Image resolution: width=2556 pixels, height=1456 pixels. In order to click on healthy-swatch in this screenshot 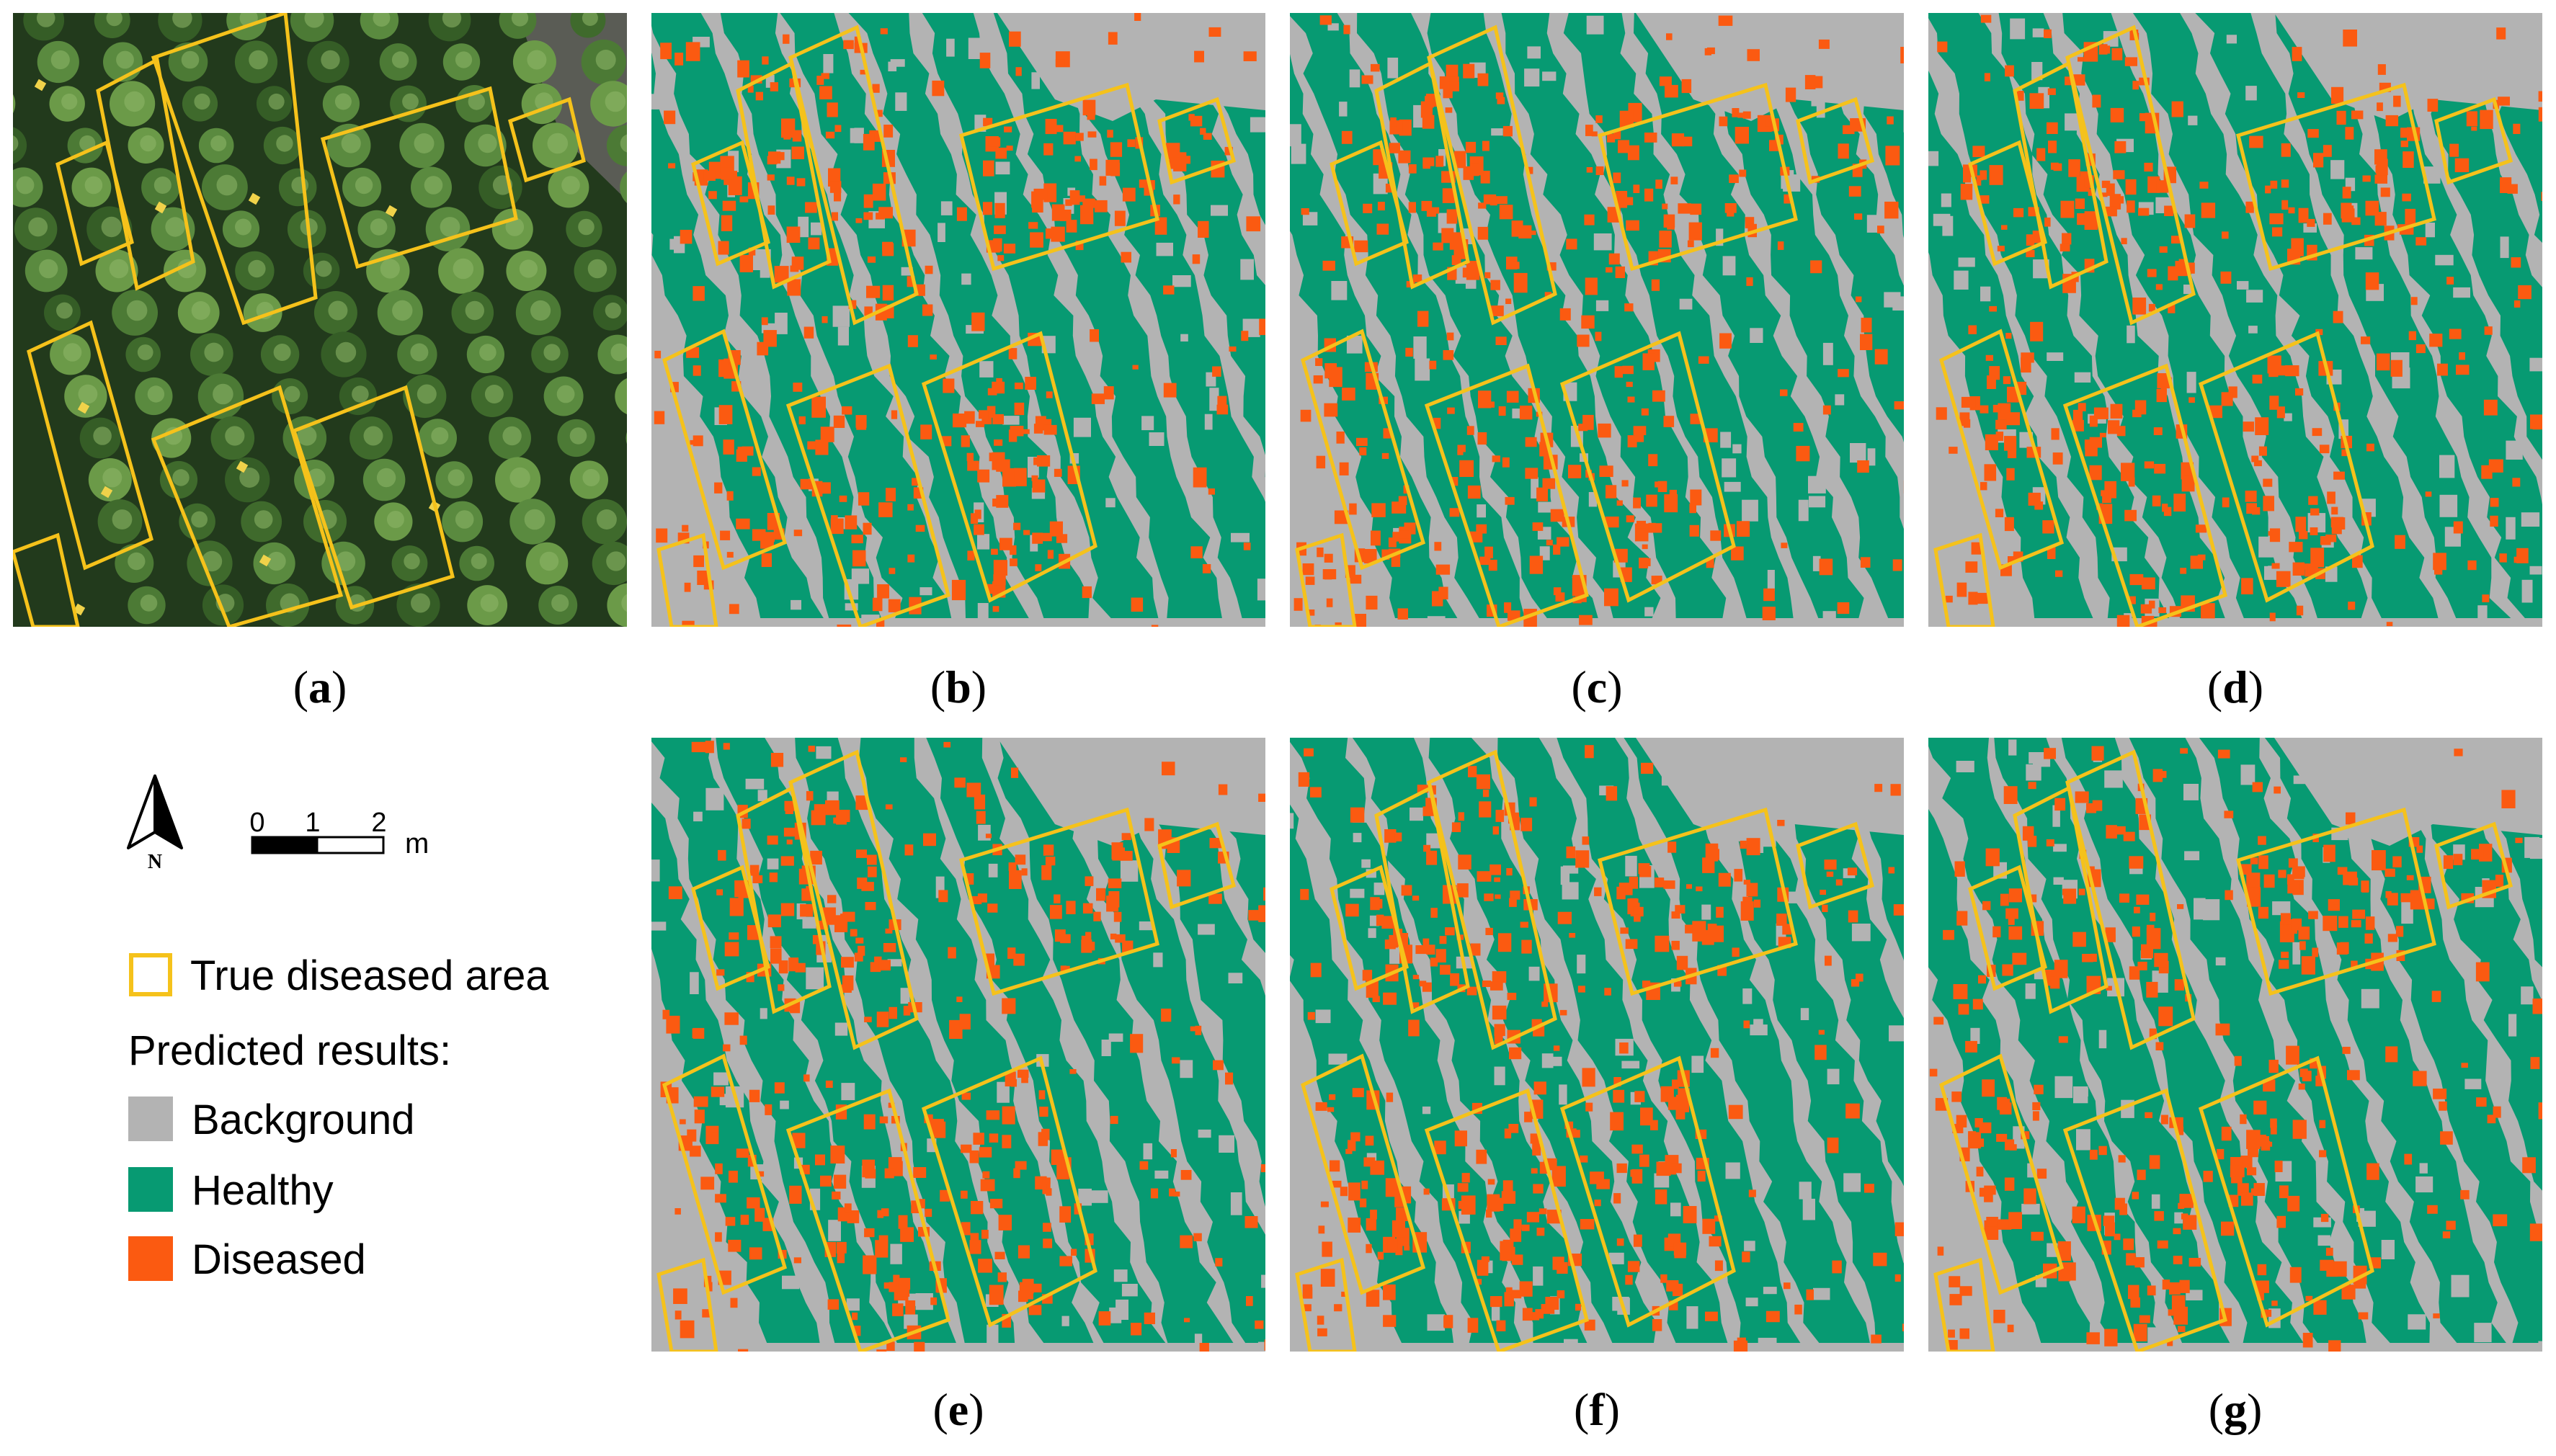, I will do `click(150, 1189)`.